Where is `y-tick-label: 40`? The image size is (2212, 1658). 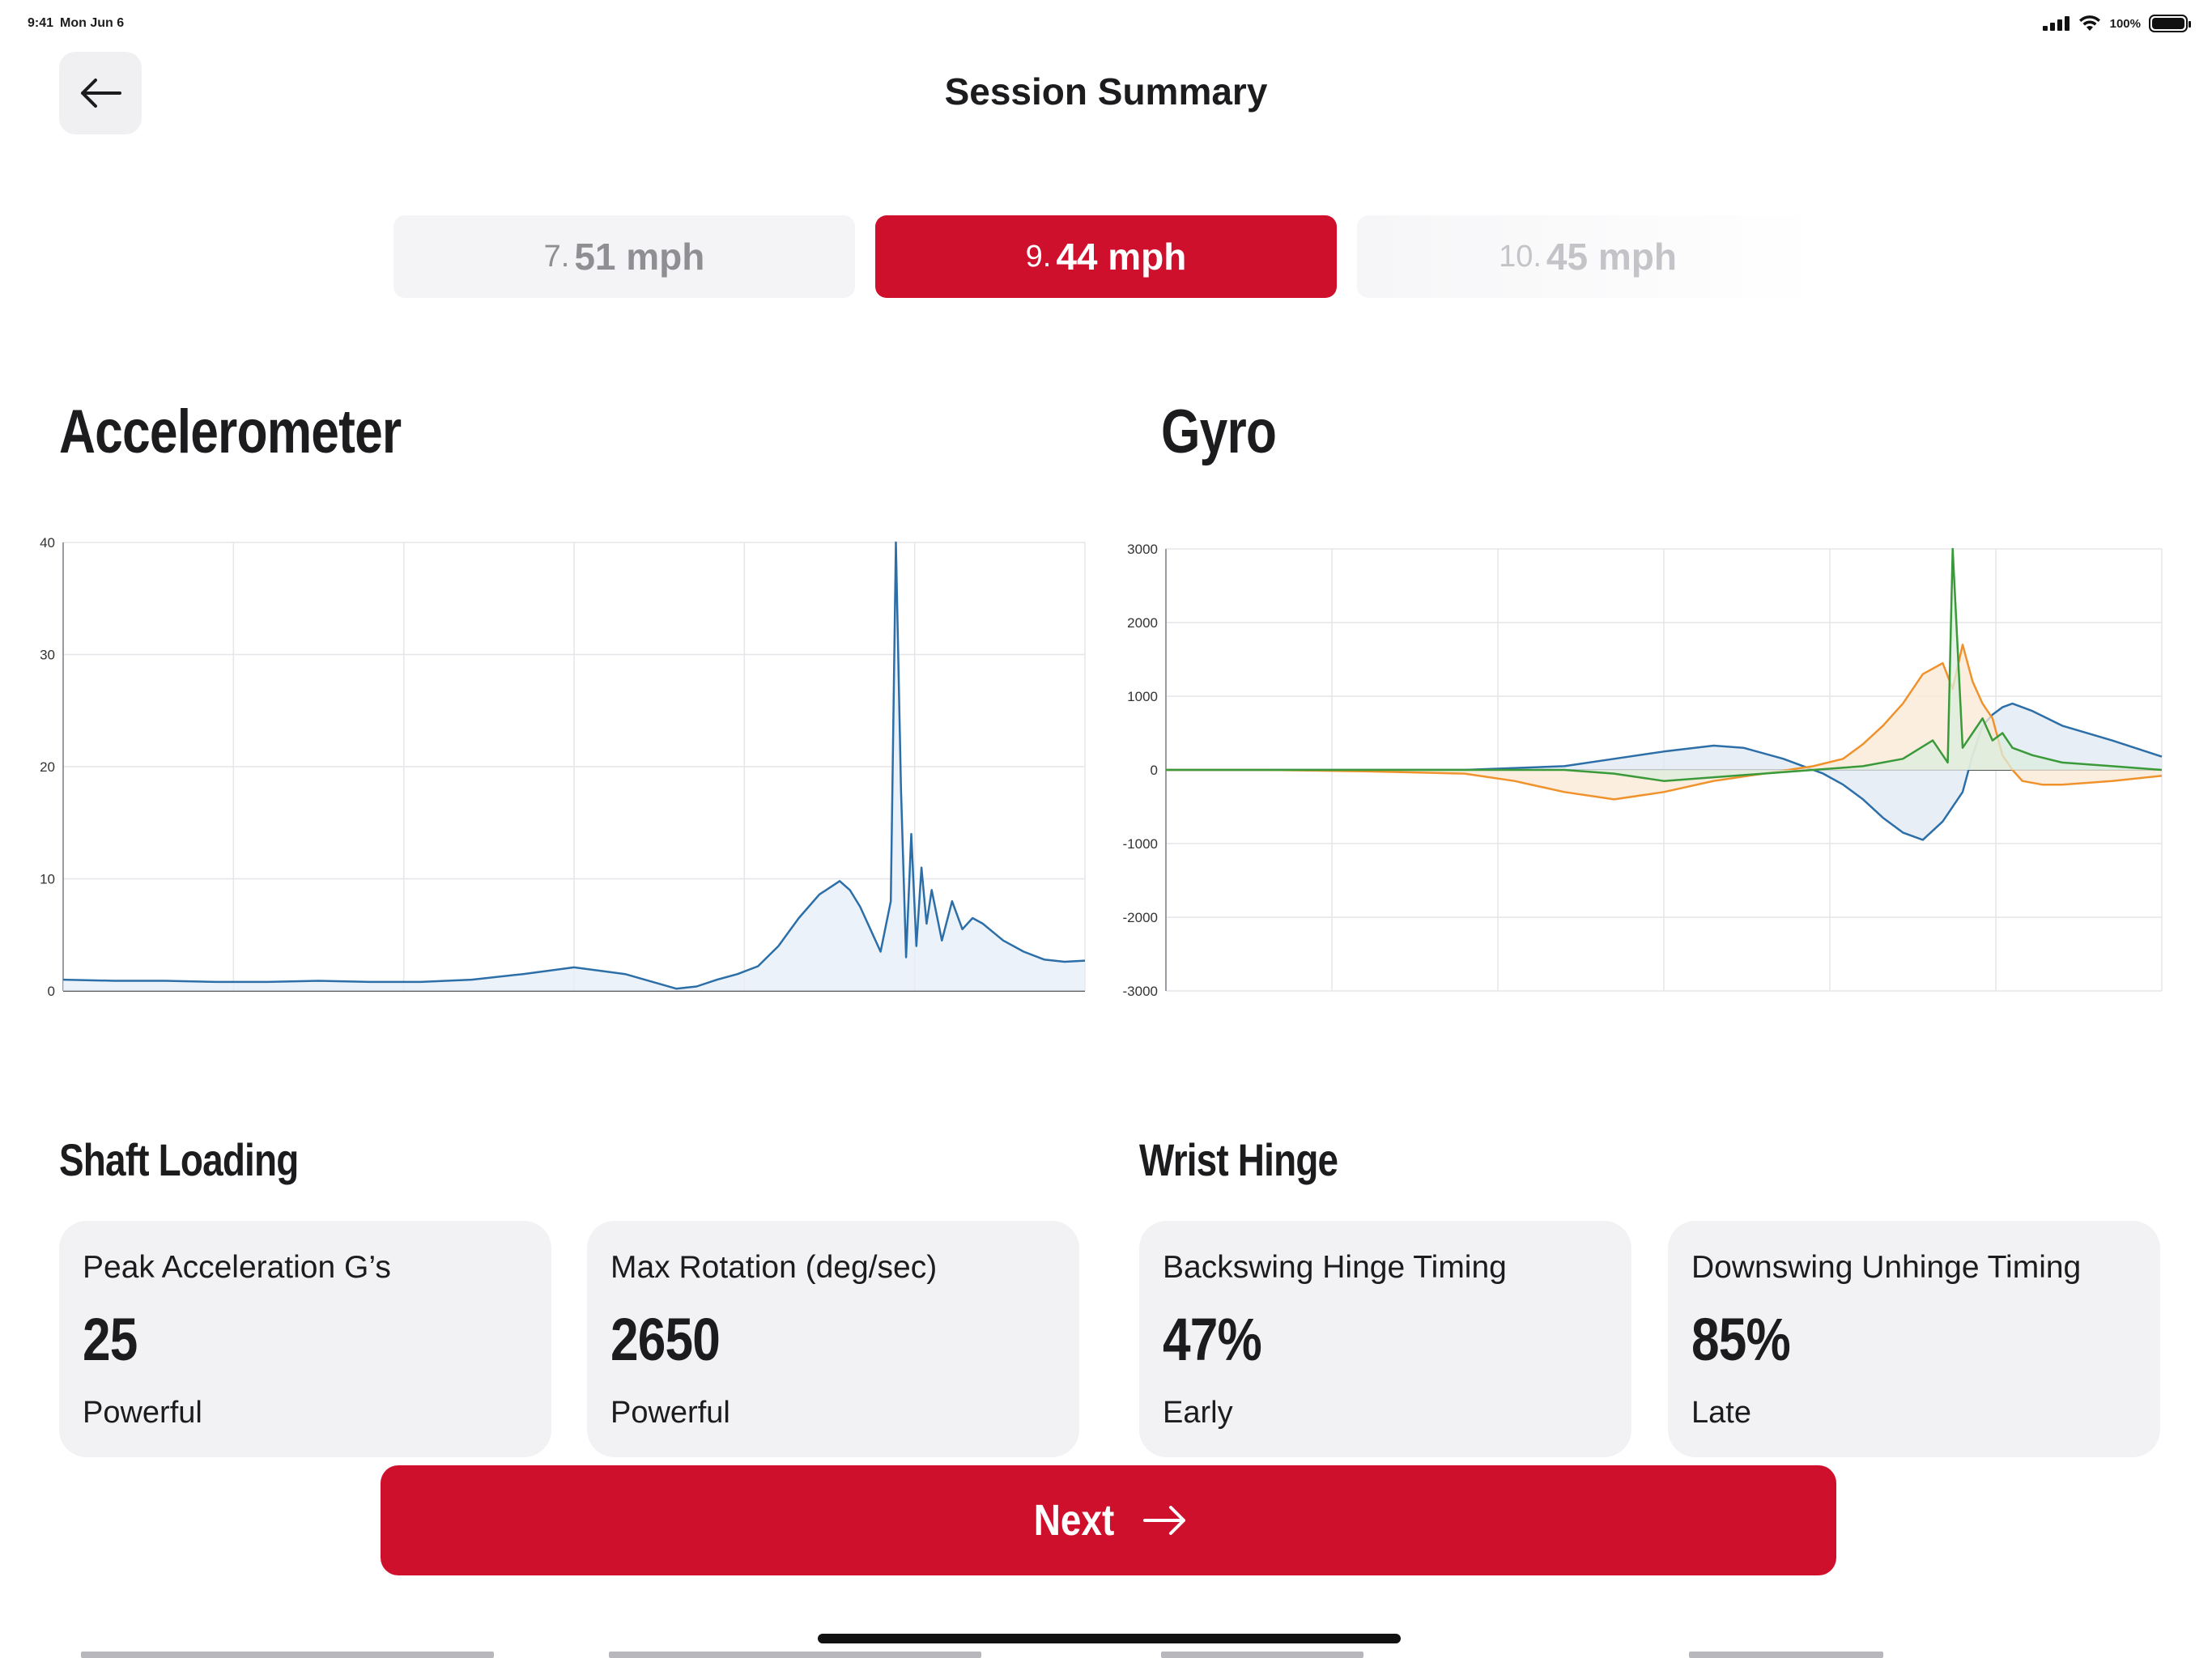
y-tick-label: 40 is located at coordinates (48, 543).